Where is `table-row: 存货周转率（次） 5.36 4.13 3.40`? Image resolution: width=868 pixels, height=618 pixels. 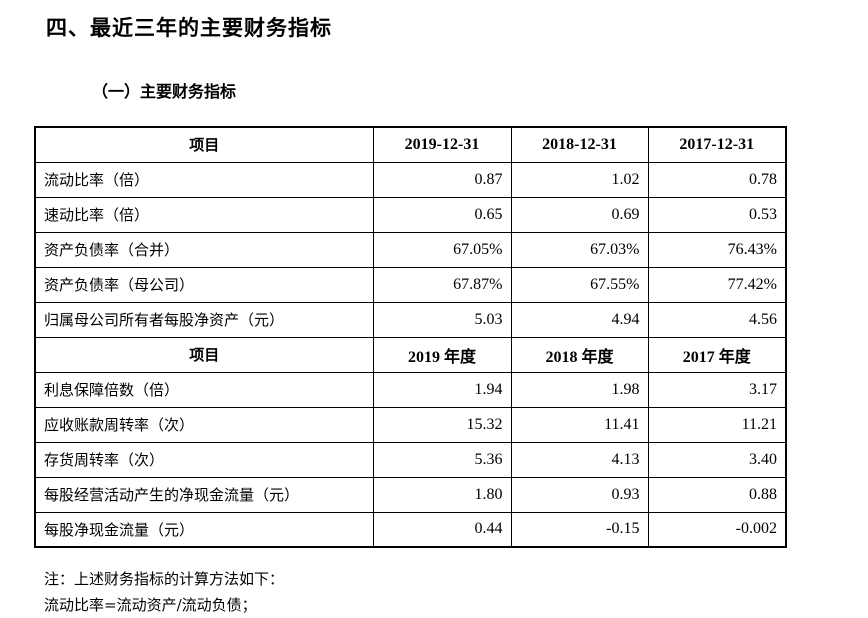 table-row: 存货周转率（次） 5.36 4.13 3.40 is located at coordinates (410, 459).